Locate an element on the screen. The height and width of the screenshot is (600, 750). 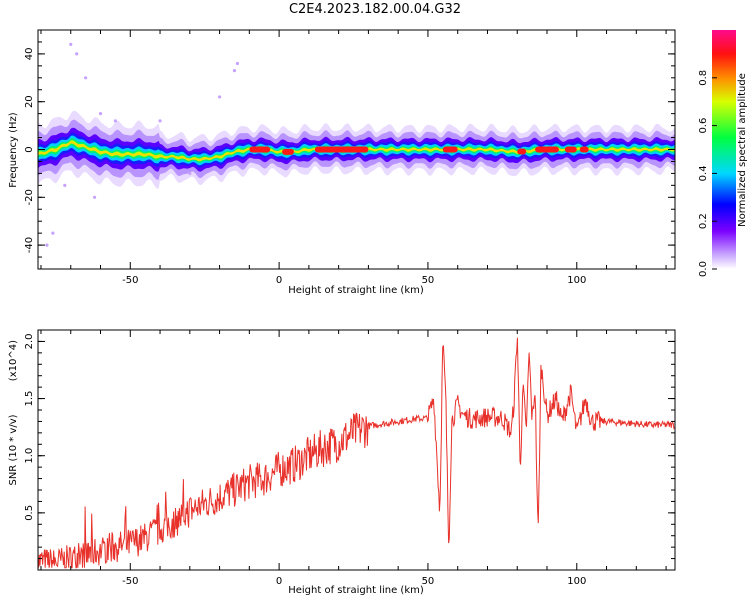
spectrogram-y-tick-label: 40 is located at coordinates (29, 54).